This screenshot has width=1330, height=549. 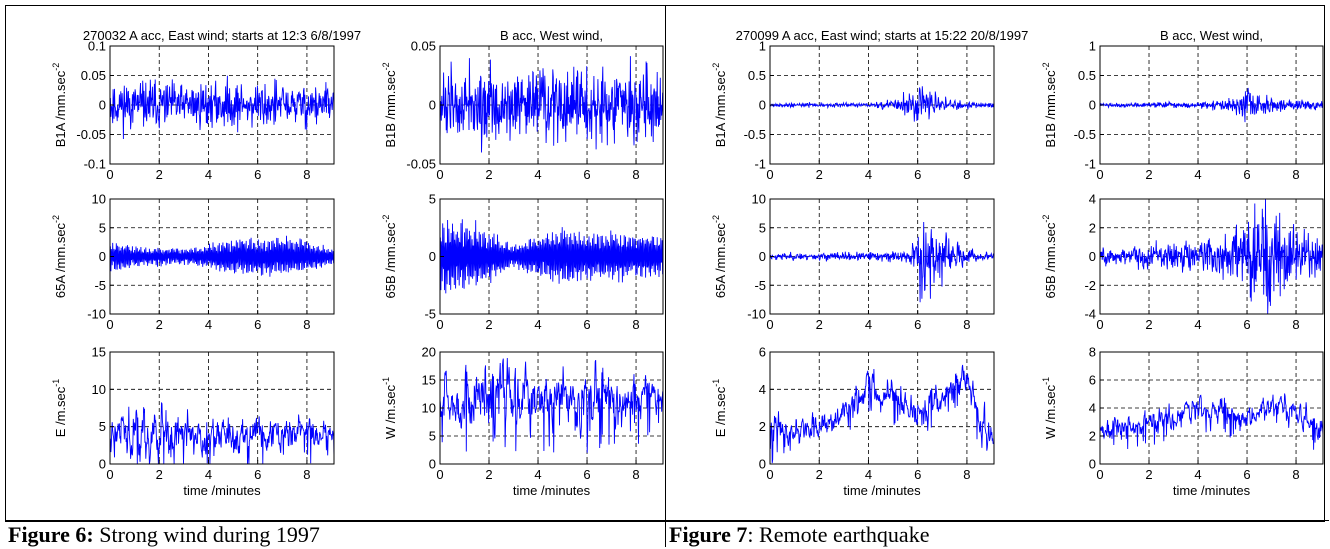 What do you see at coordinates (665, 276) in the screenshot?
I see `figure-divider` at bounding box center [665, 276].